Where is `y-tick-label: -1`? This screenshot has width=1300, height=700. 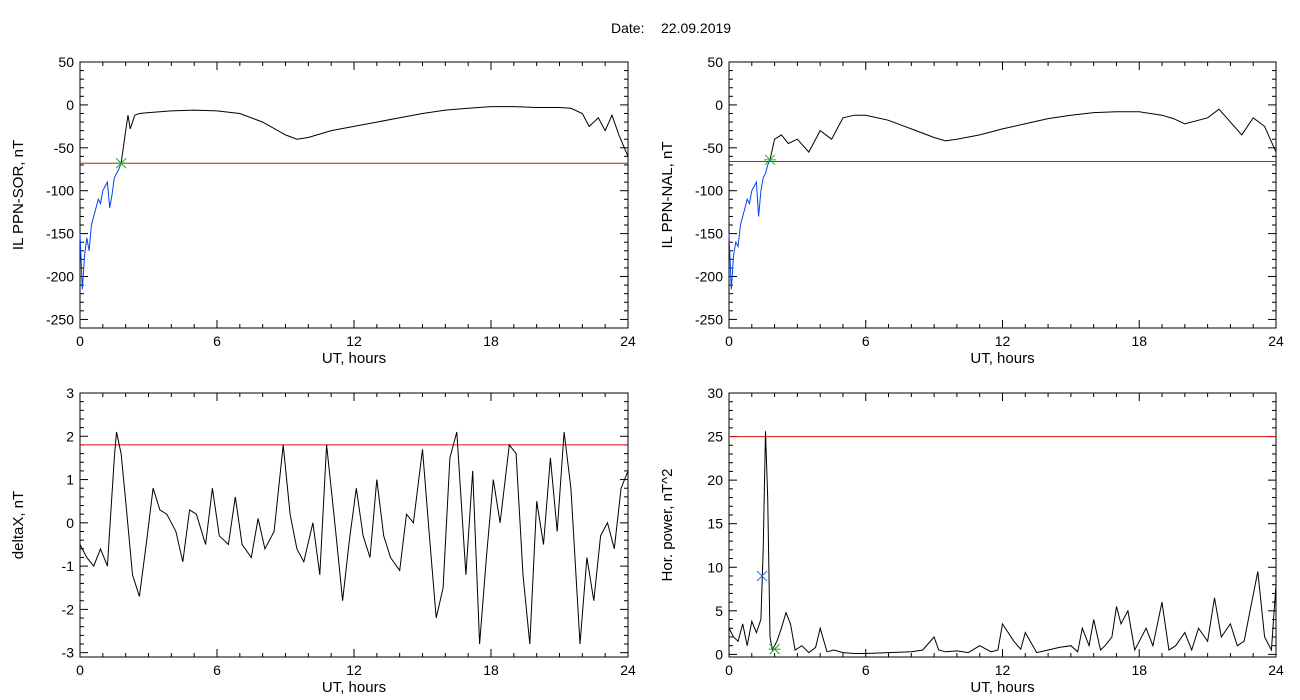 y-tick-label: -1 is located at coordinates (68, 566).